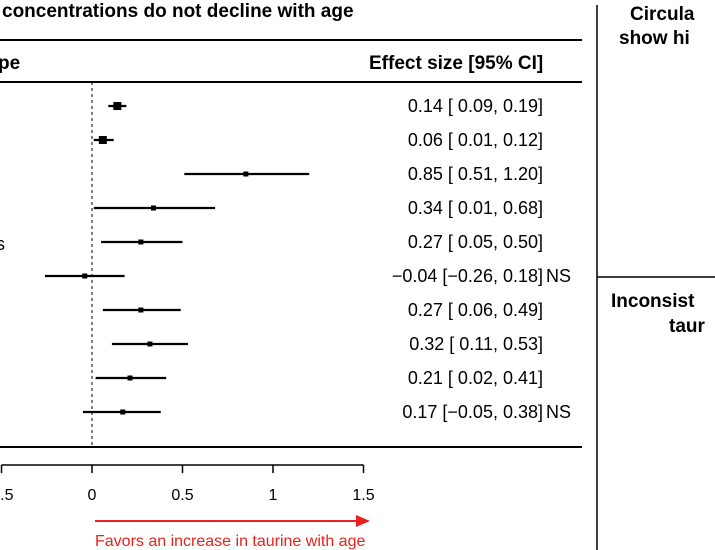 The height and width of the screenshot is (550, 715). I want to click on study-row: −0.04 [−0.26, 0.18] NS, so click(307, 276).